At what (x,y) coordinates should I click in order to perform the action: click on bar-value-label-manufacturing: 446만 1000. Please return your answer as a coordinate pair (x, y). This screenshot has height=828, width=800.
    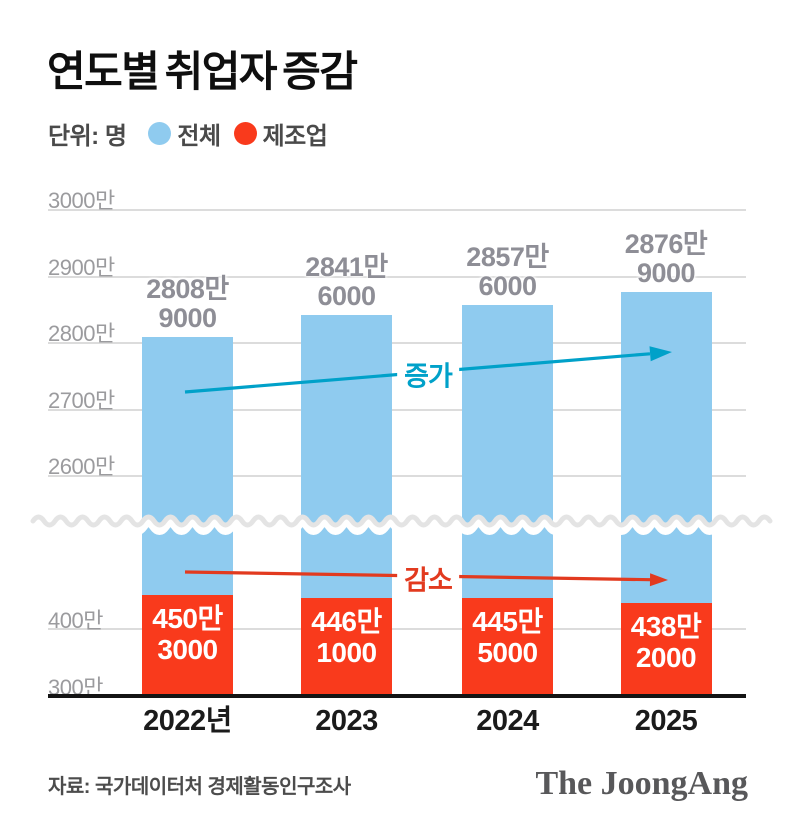
    Looking at the image, I should click on (346, 637).